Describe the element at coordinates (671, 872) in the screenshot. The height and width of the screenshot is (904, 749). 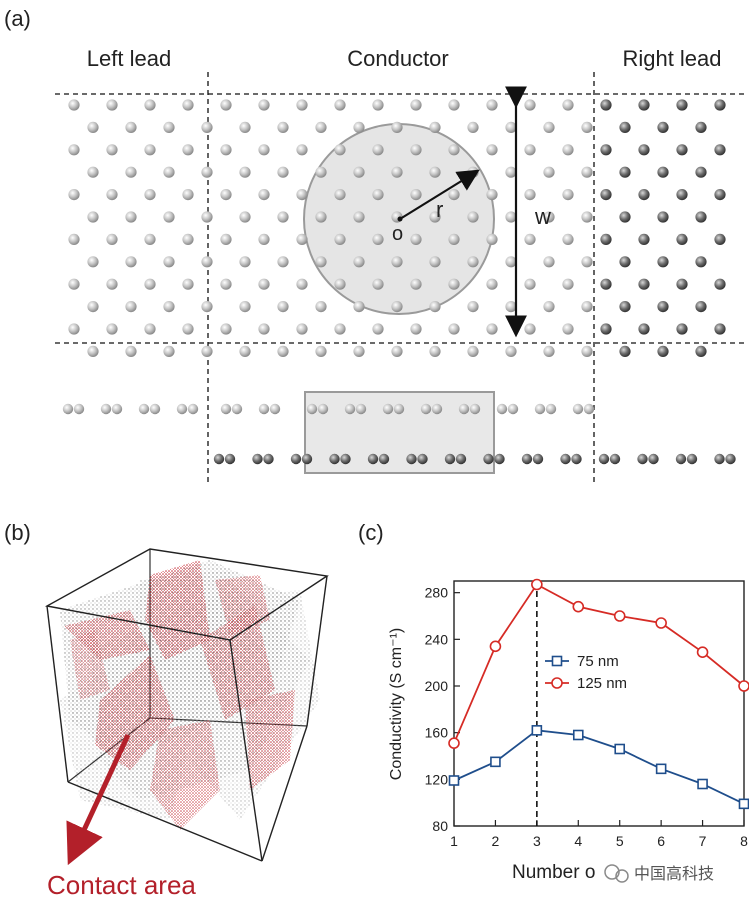
I see `watermark: 中国高科技` at that location.